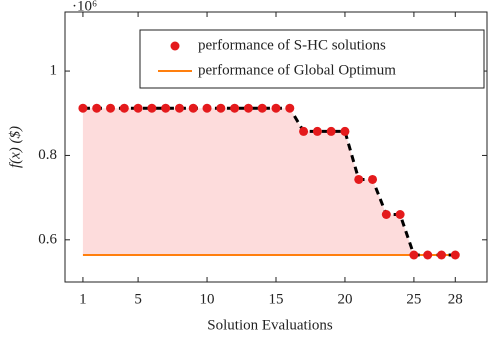 The image size is (500, 341). I want to click on legend-marker, so click(175, 46).